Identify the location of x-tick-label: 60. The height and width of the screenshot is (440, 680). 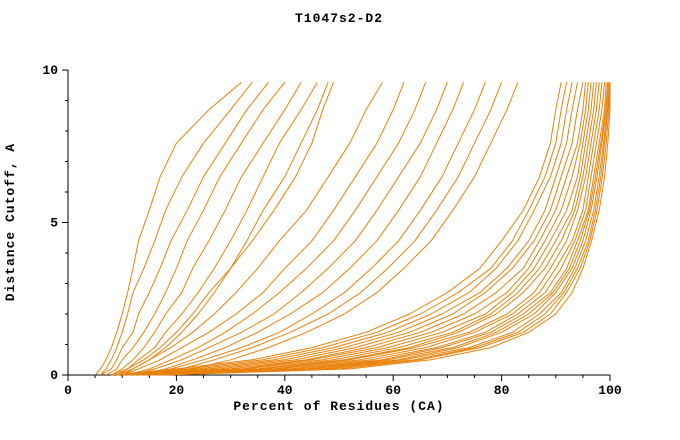
(393, 390).